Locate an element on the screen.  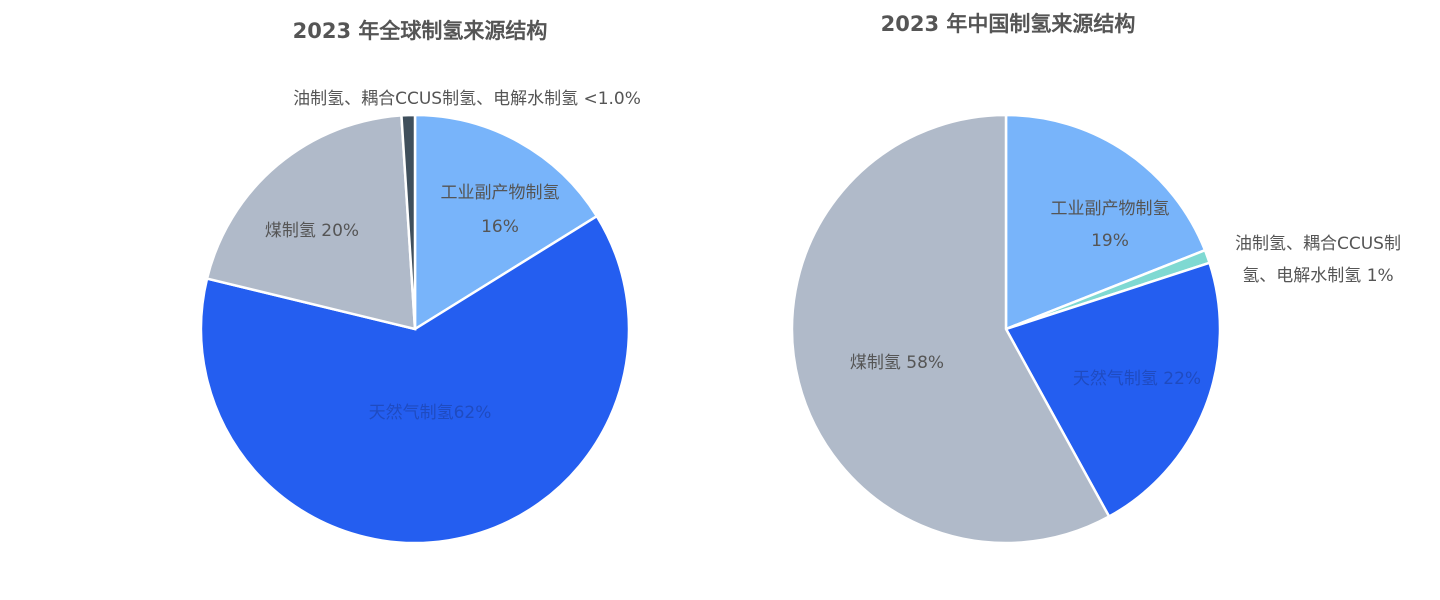
slice-label-2: 天然气制氢 22% is located at coordinates (1137, 379).